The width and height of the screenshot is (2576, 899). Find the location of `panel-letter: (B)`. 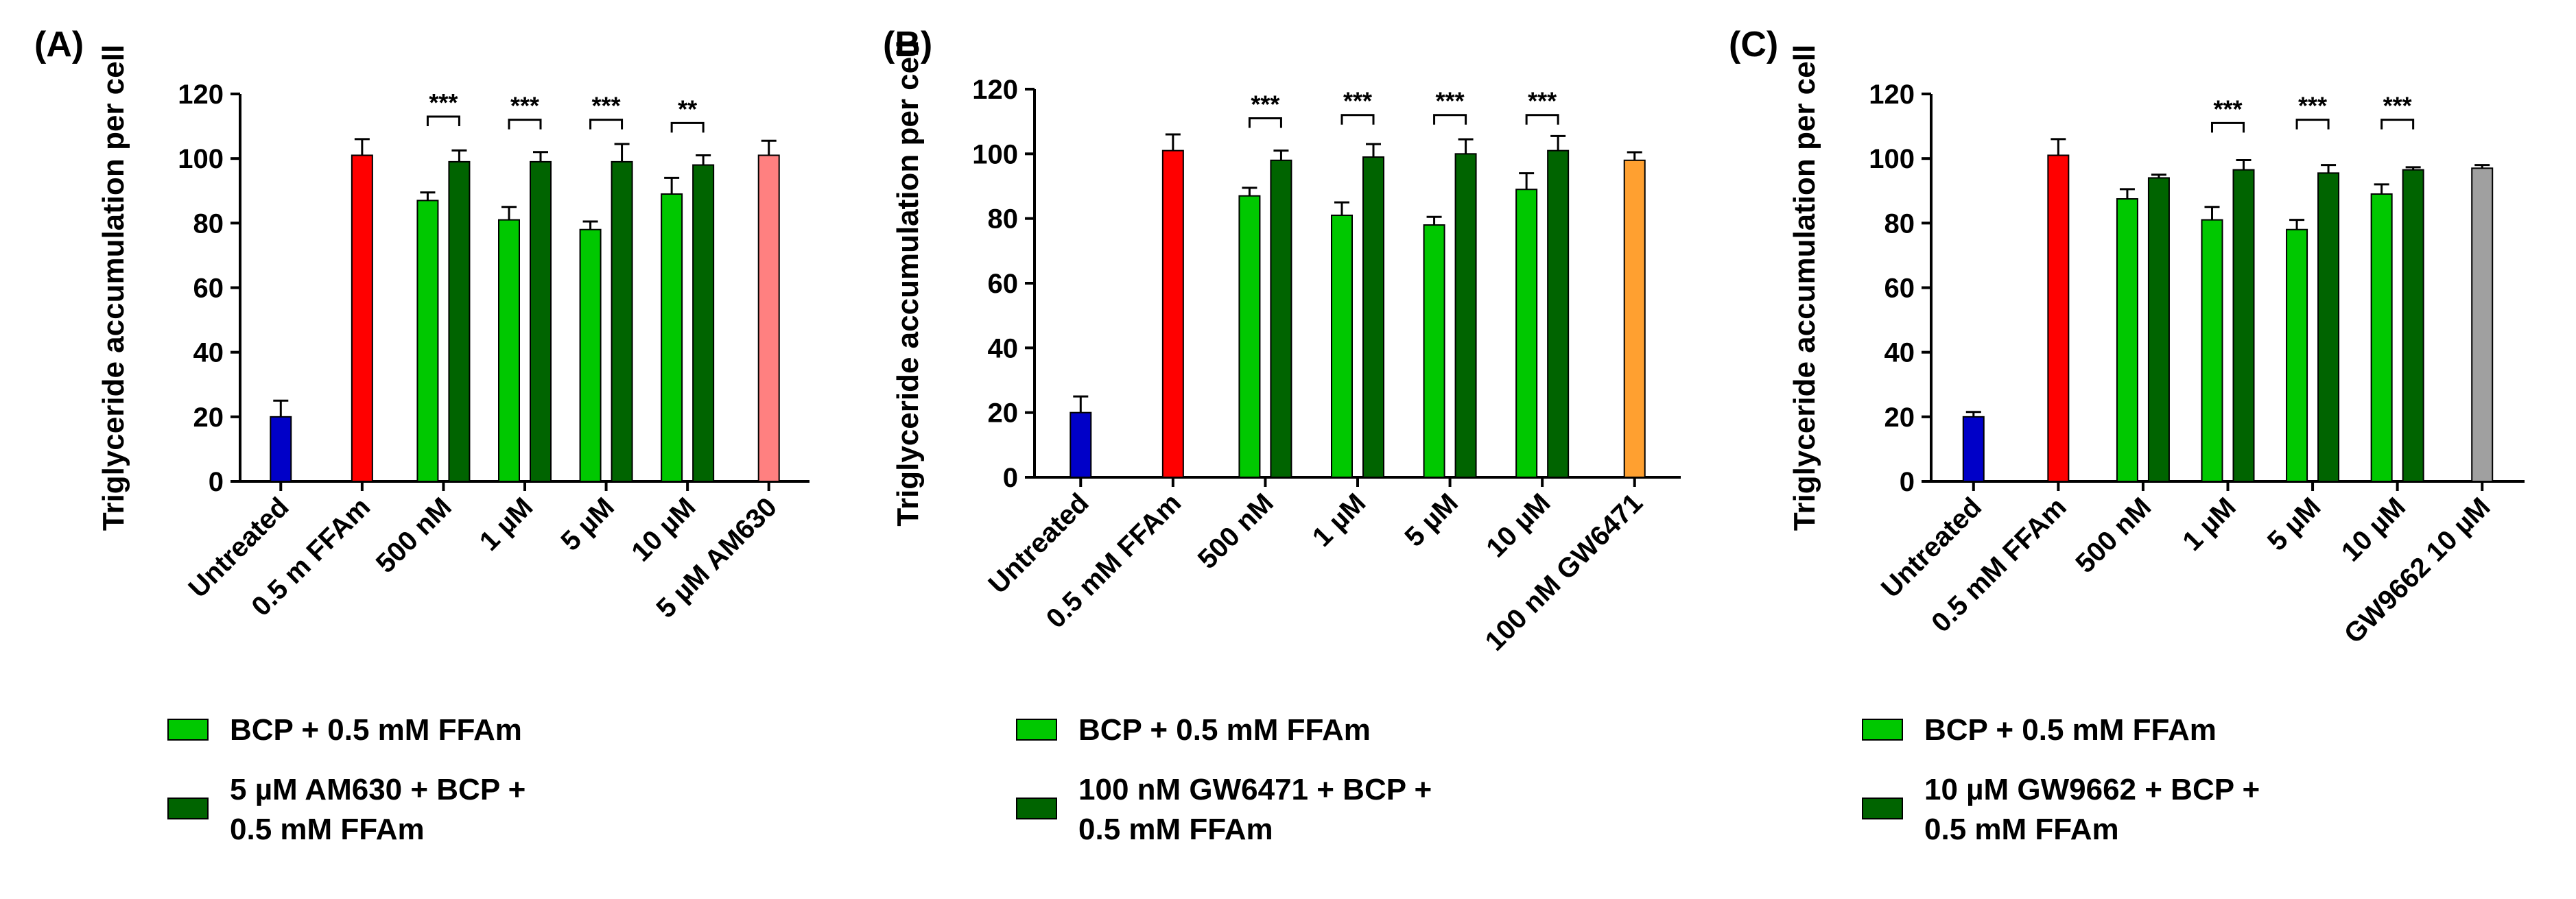

panel-letter: (B) is located at coordinates (907, 44).